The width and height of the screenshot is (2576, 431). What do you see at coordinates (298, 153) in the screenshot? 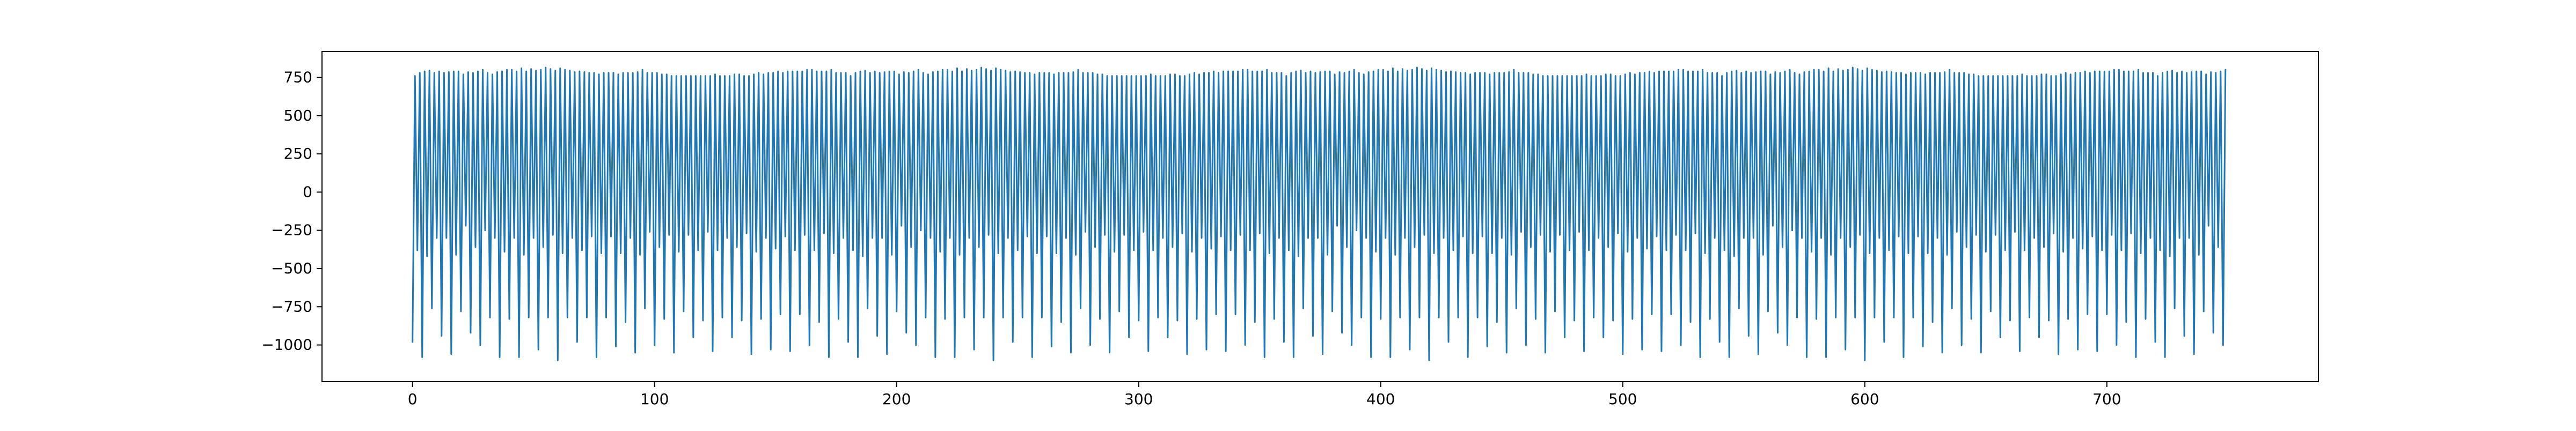
I see `y-tick-label: 250` at bounding box center [298, 153].